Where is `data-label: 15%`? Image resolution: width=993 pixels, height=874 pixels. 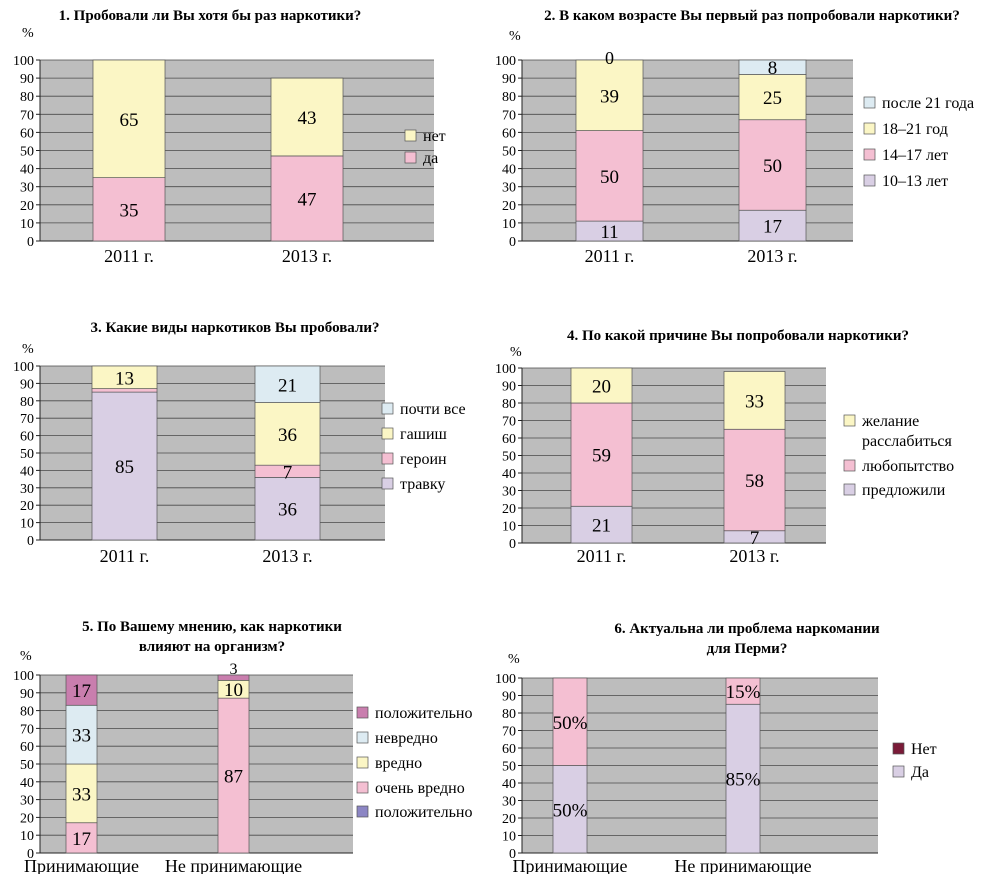 data-label: 15% is located at coordinates (743, 692).